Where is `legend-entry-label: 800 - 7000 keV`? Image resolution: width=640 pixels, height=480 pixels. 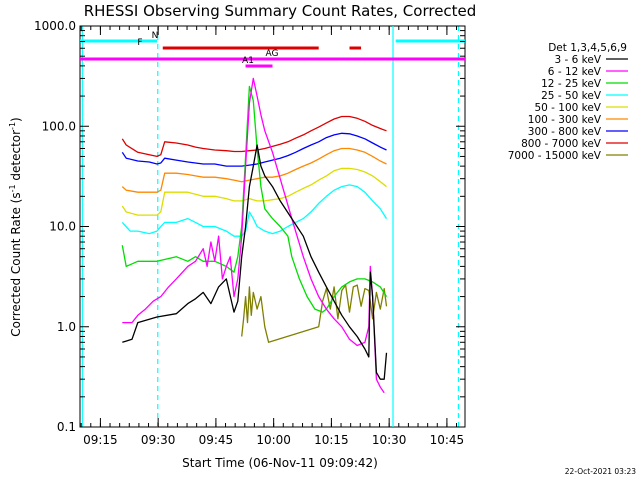
legend-entry-label: 800 - 7000 keV is located at coordinates (561, 144).